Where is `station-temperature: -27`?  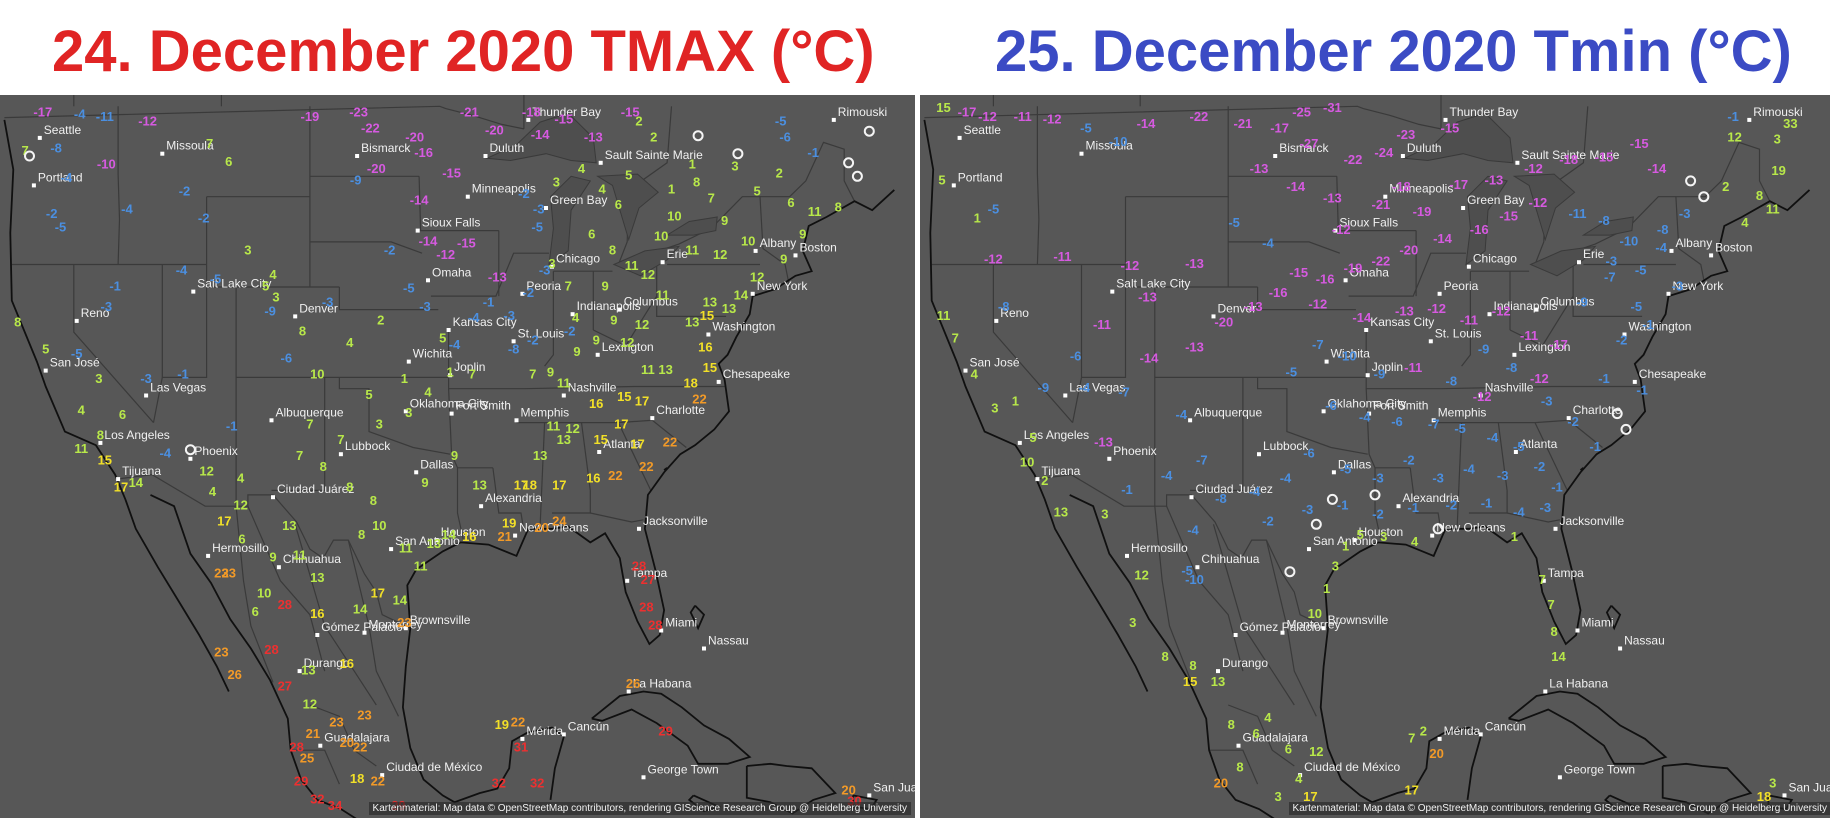
station-temperature: -27 is located at coordinates (1309, 143).